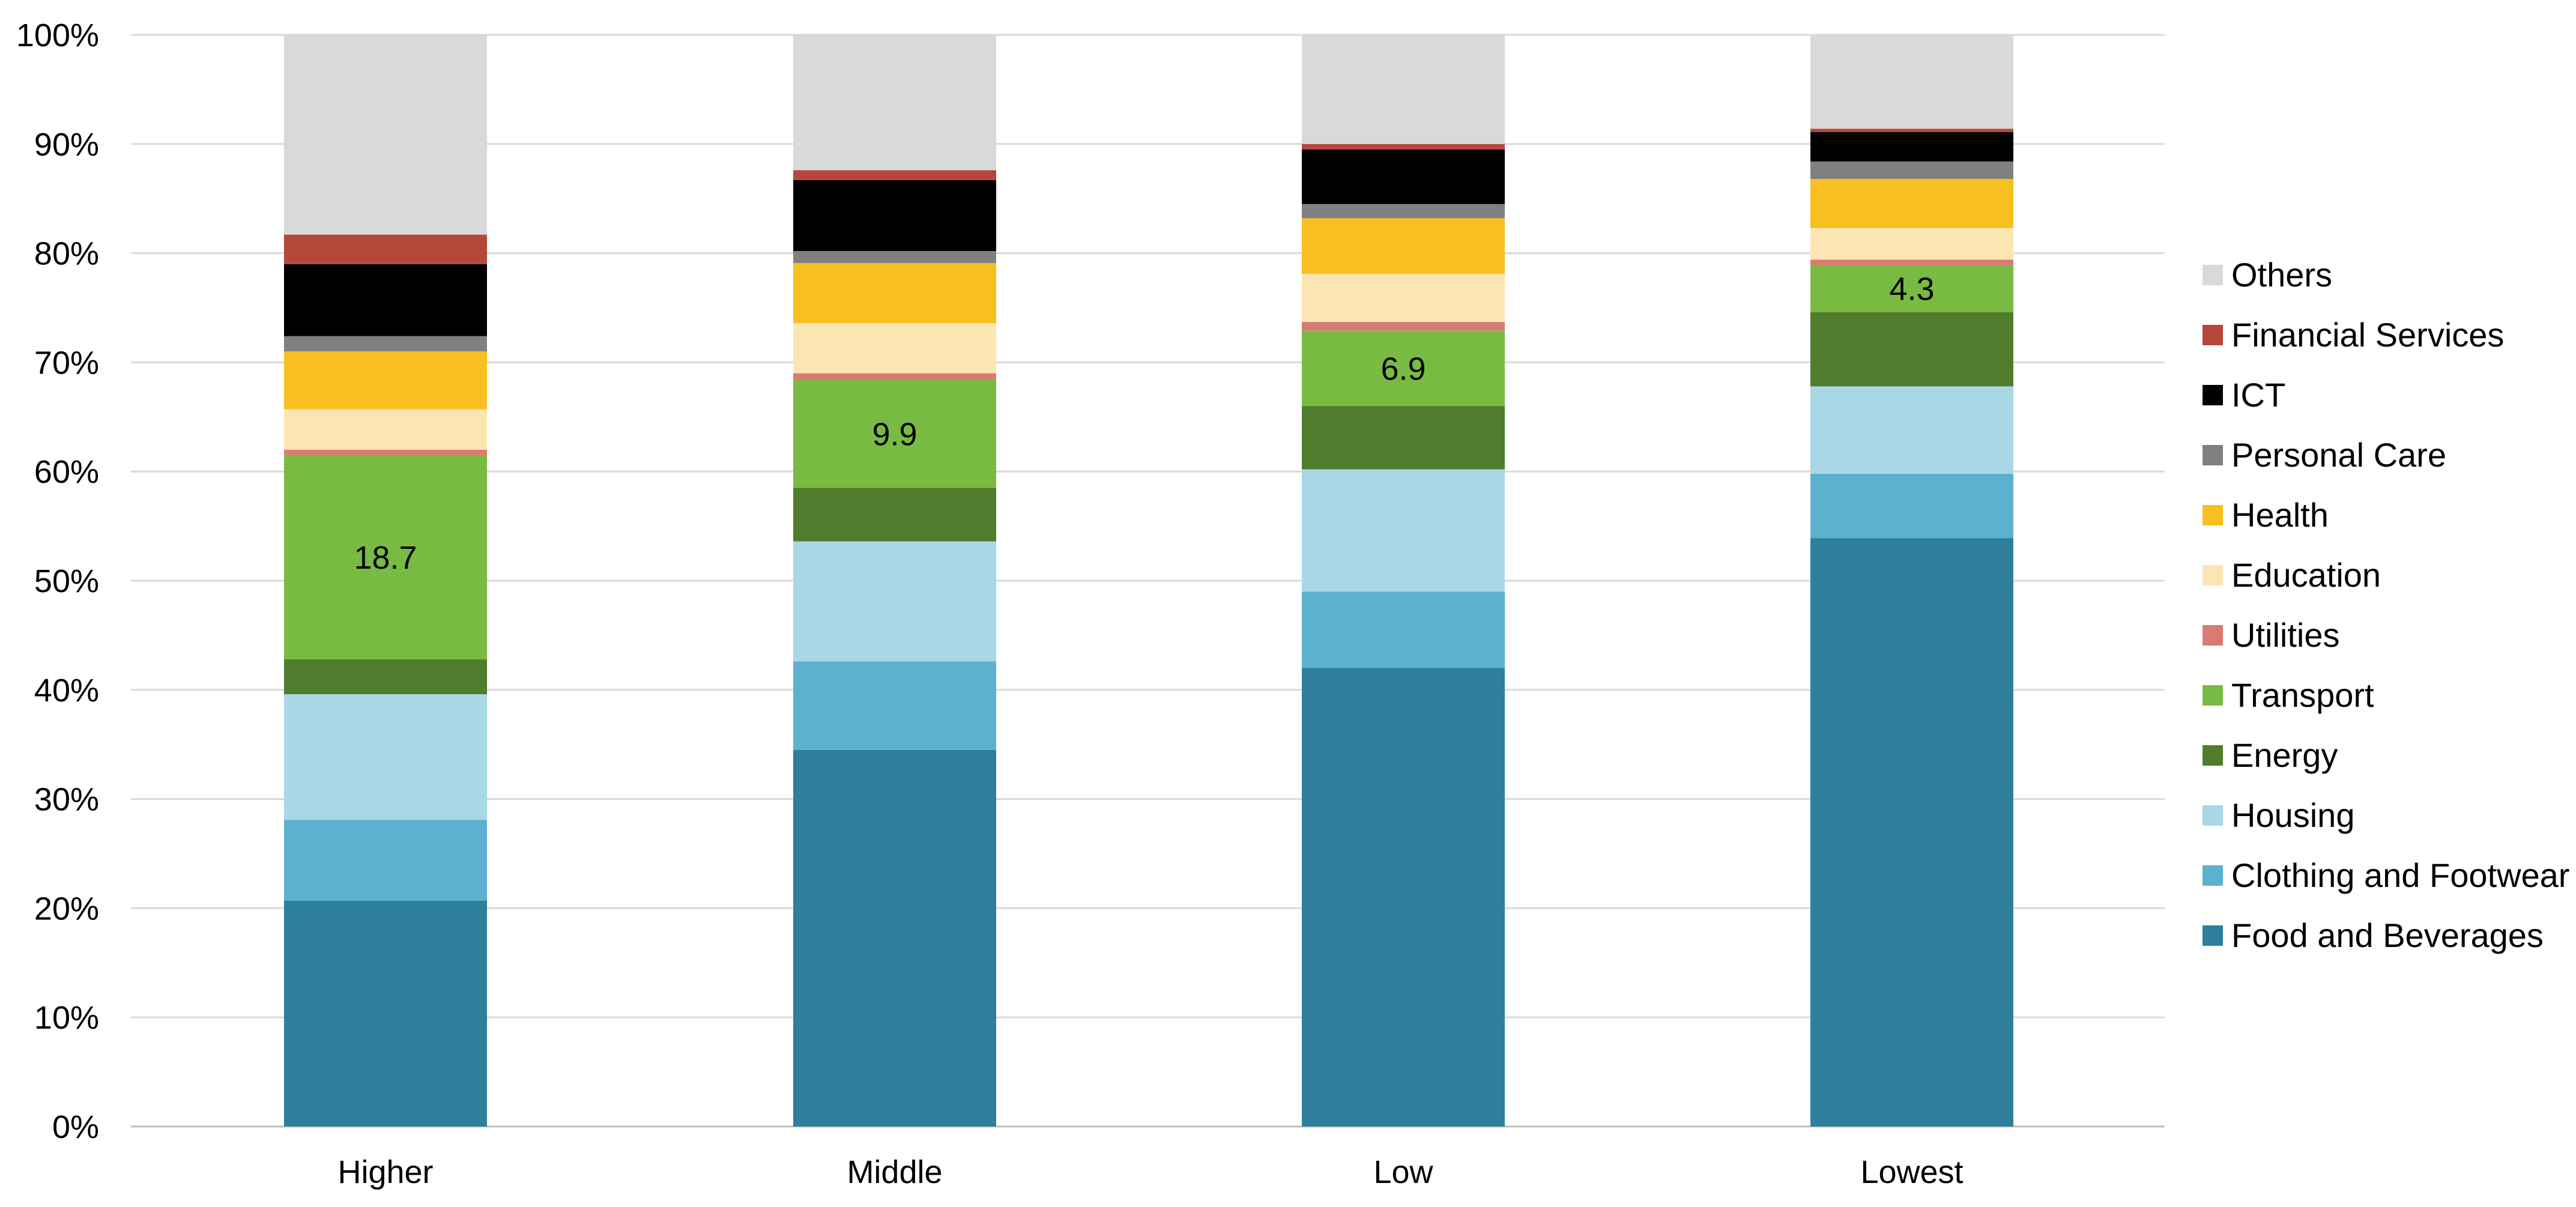  What do you see at coordinates (1403, 438) in the screenshot?
I see `bar-segment-energy-low` at bounding box center [1403, 438].